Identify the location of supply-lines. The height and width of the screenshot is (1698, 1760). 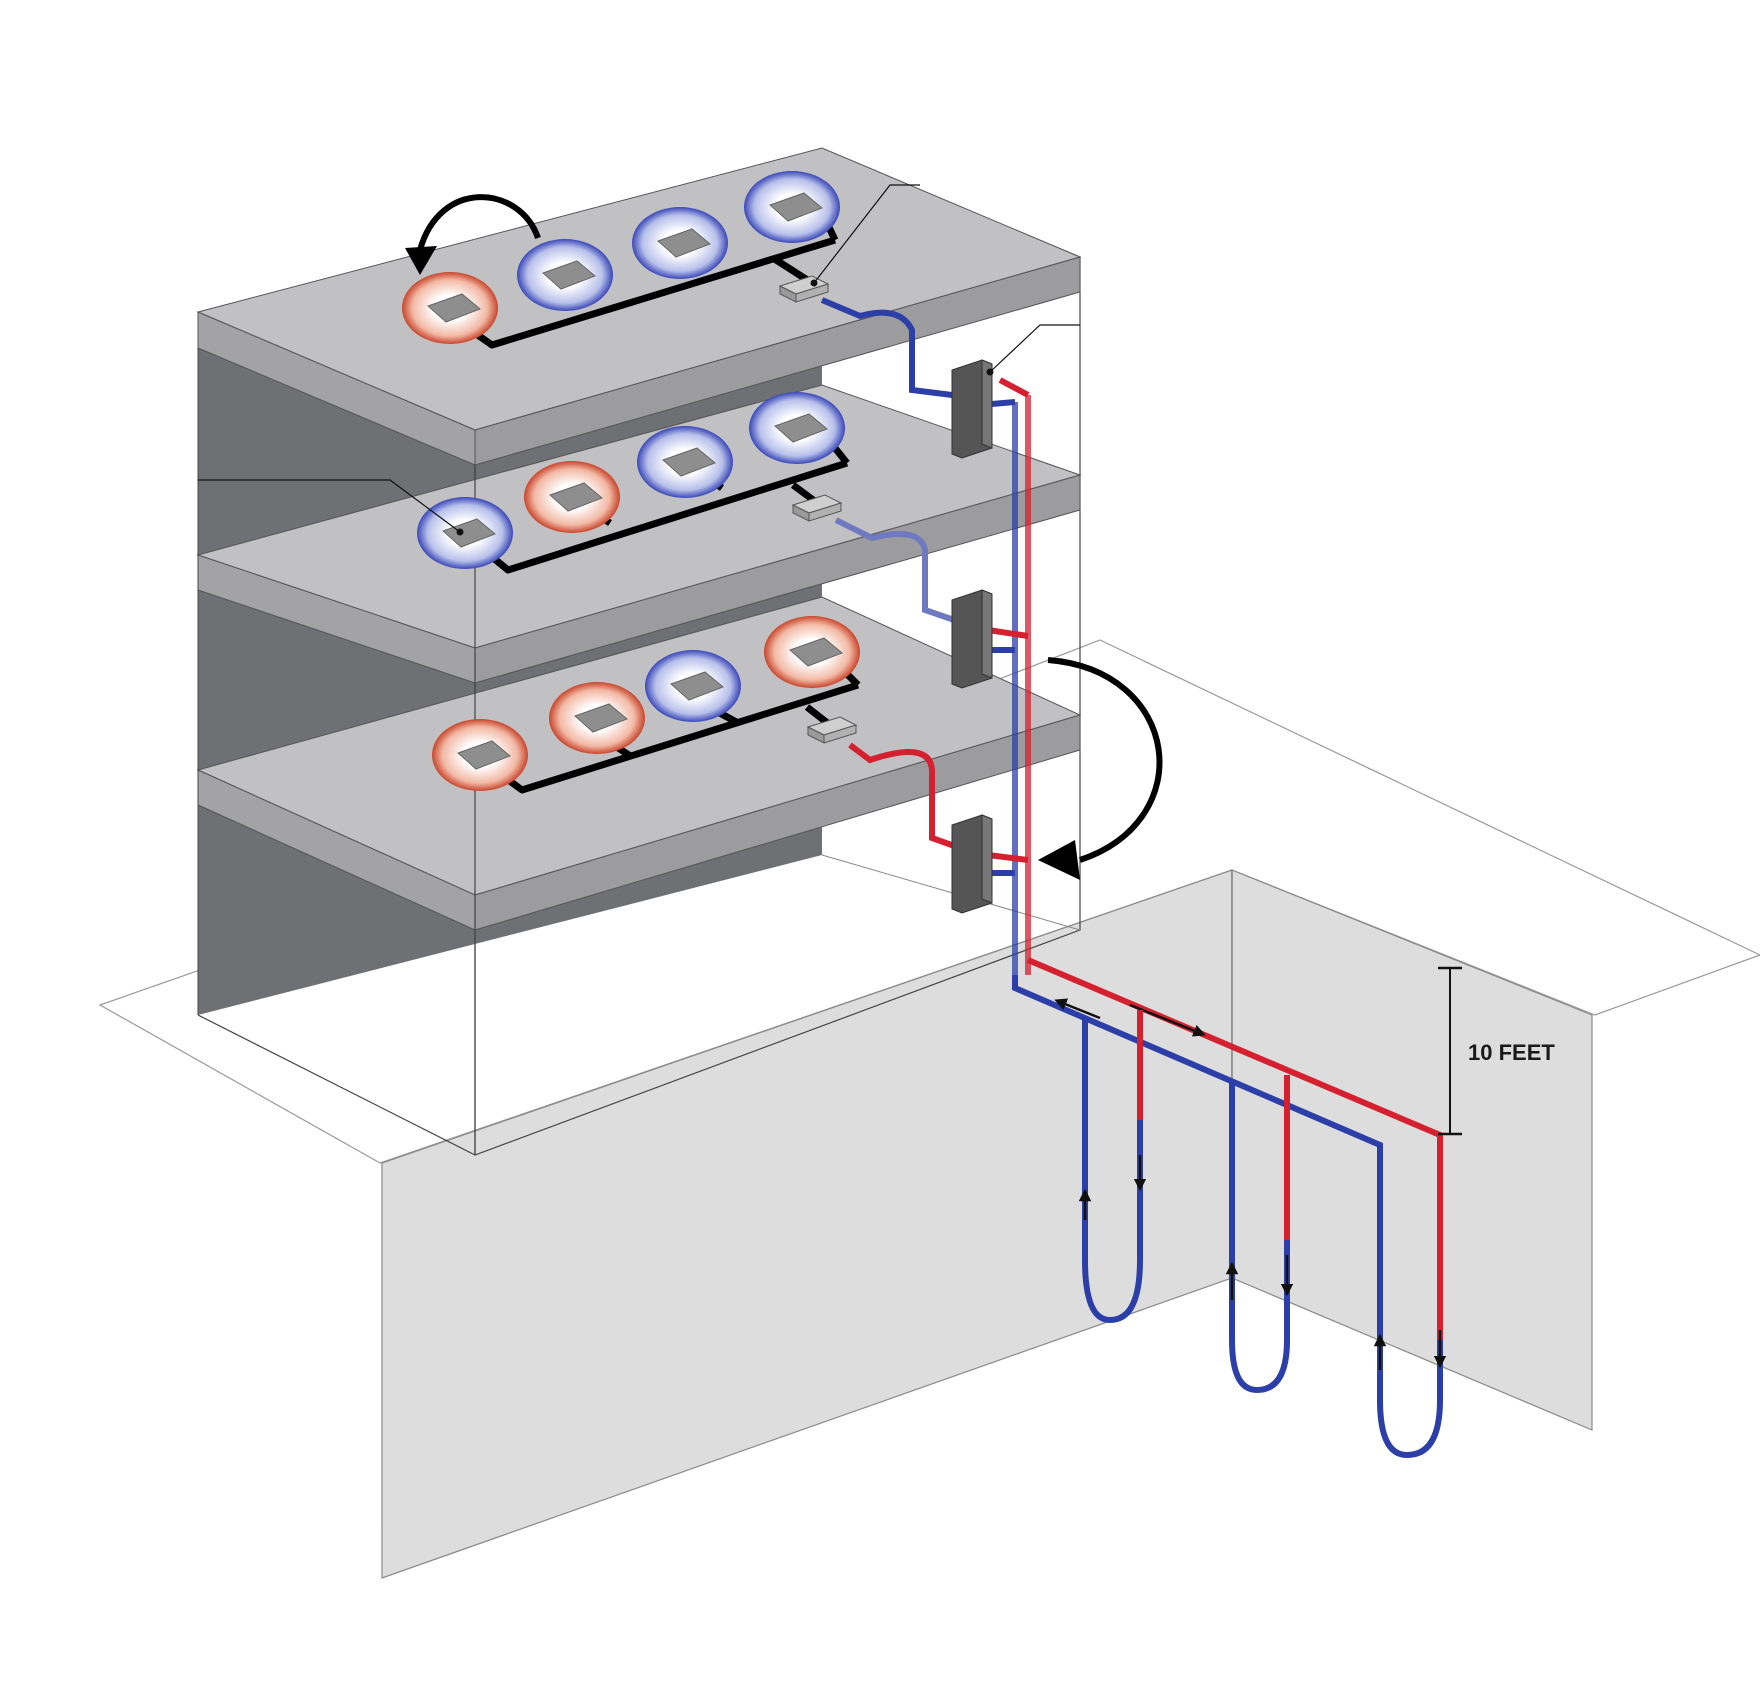
(891, 574).